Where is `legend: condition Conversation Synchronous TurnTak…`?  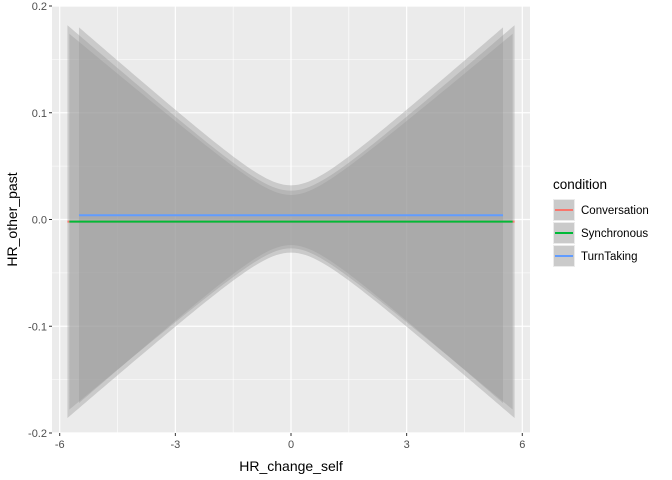 legend: condition Conversation Synchronous TurnTak… is located at coordinates (601, 222).